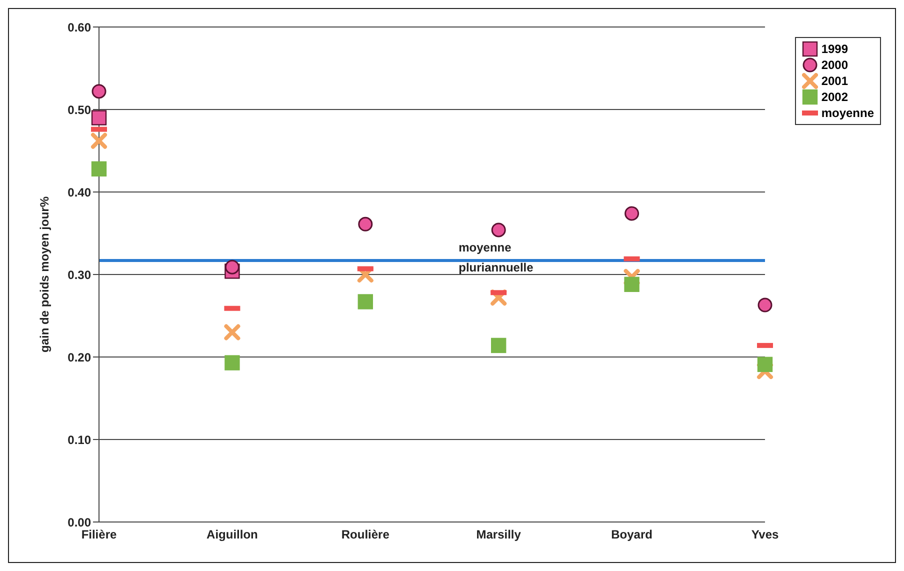 This screenshot has width=904, height=571. What do you see at coordinates (80, 27) in the screenshot?
I see `y-tick-label: 0.60` at bounding box center [80, 27].